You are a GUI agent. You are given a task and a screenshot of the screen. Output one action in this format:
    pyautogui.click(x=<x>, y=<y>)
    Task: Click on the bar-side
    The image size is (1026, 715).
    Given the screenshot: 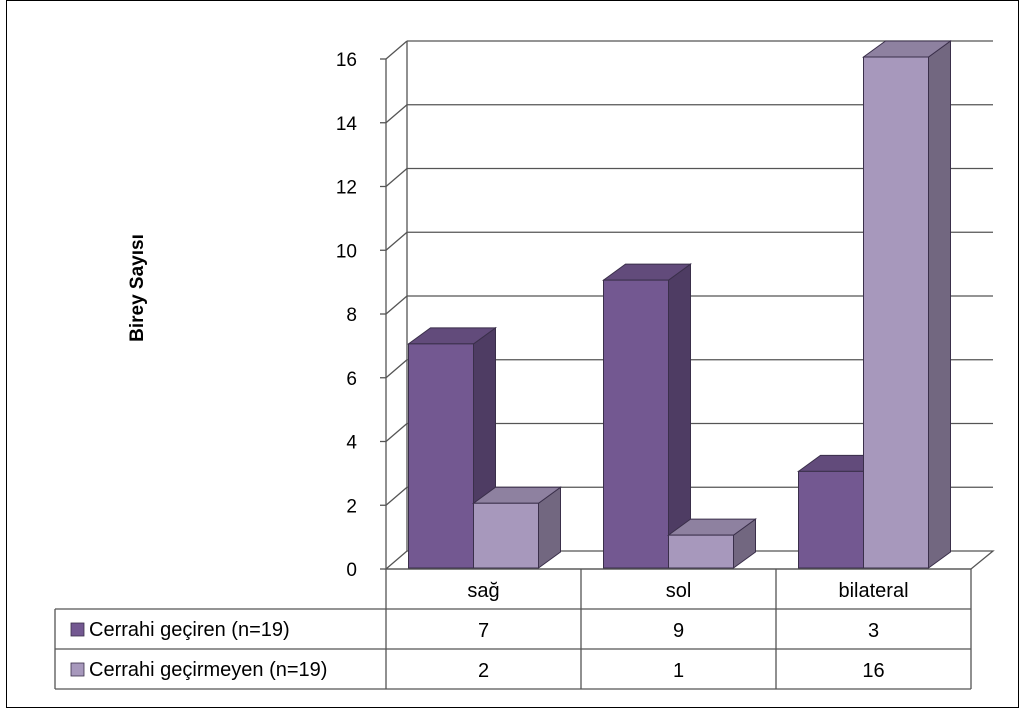 What is the action you would take?
    pyautogui.click(x=939, y=304)
    